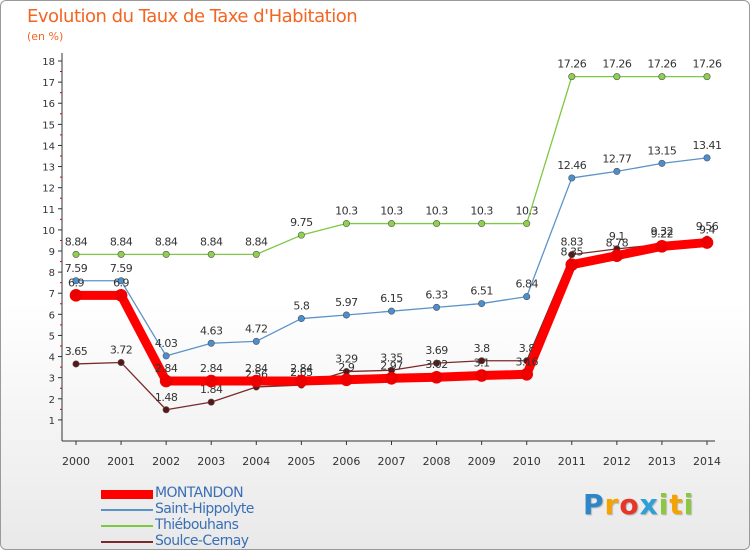  What do you see at coordinates (436, 350) in the screenshot?
I see `data-label-soulce-cernay: 3.69` at bounding box center [436, 350].